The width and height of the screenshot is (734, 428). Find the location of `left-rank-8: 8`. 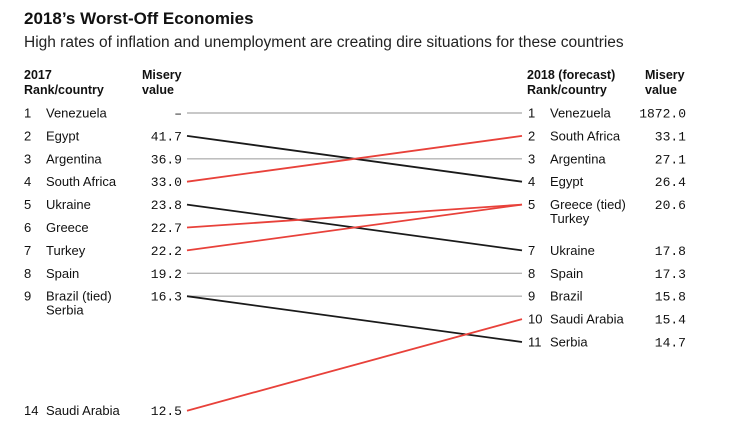

left-rank-8: 8 is located at coordinates (27, 273).